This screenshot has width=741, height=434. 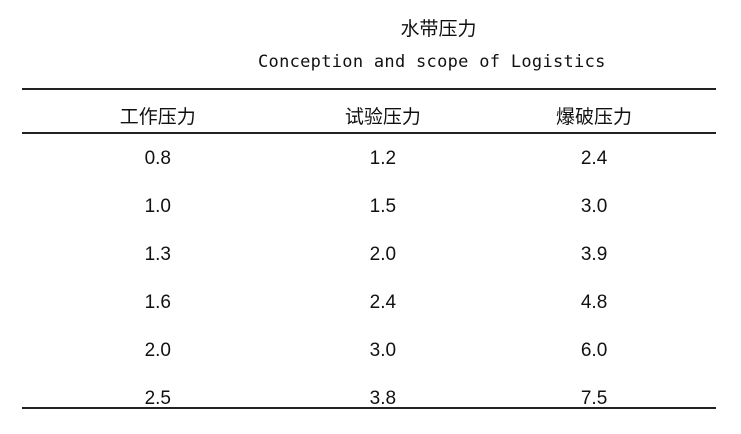 I want to click on table-row: 1.3 2.0 3.9, so click(x=369, y=255).